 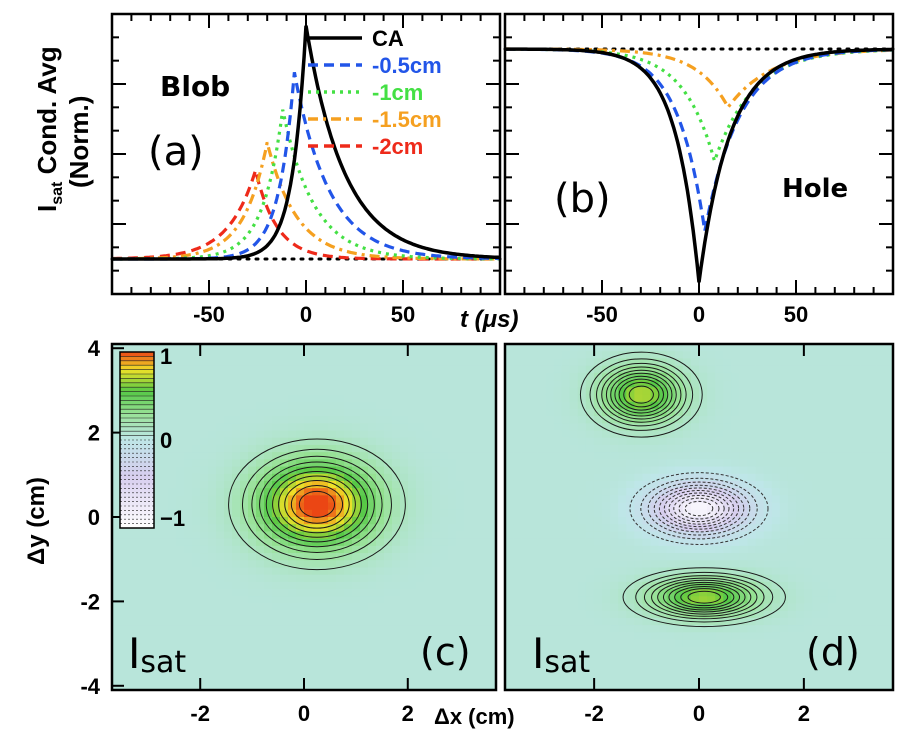 I want to click on panel-a-ylabel-line2: (Norm.), so click(x=79, y=142).